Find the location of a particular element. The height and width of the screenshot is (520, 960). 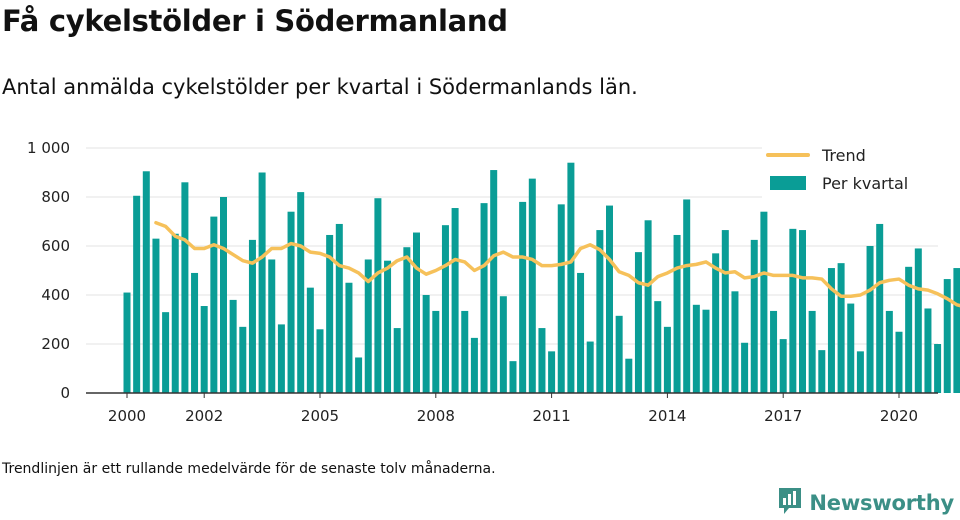

x-tick-label: 2017 is located at coordinates (783, 416).